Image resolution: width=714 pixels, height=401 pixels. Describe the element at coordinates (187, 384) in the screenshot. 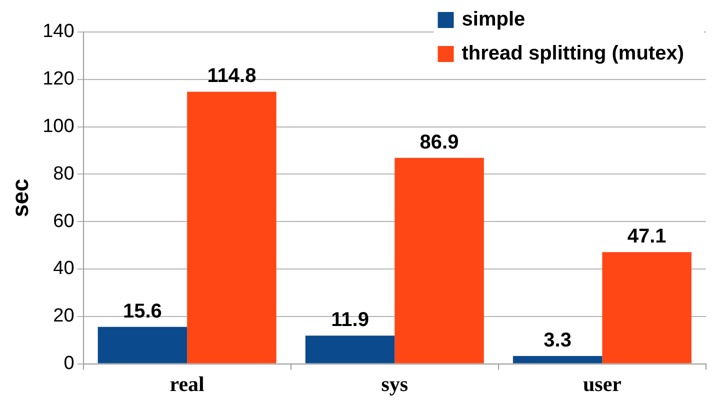

I see `x-tick-label: real` at that location.